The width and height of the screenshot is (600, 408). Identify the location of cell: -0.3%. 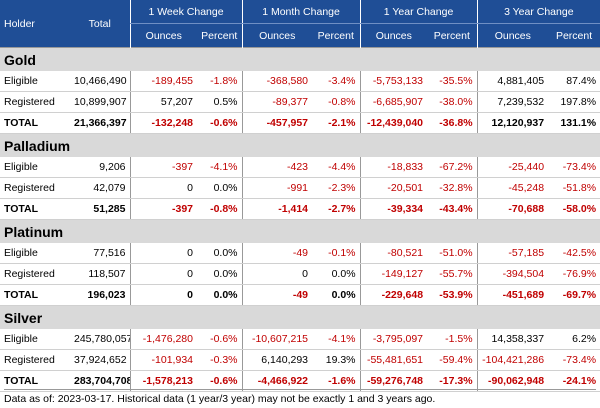
(220, 360).